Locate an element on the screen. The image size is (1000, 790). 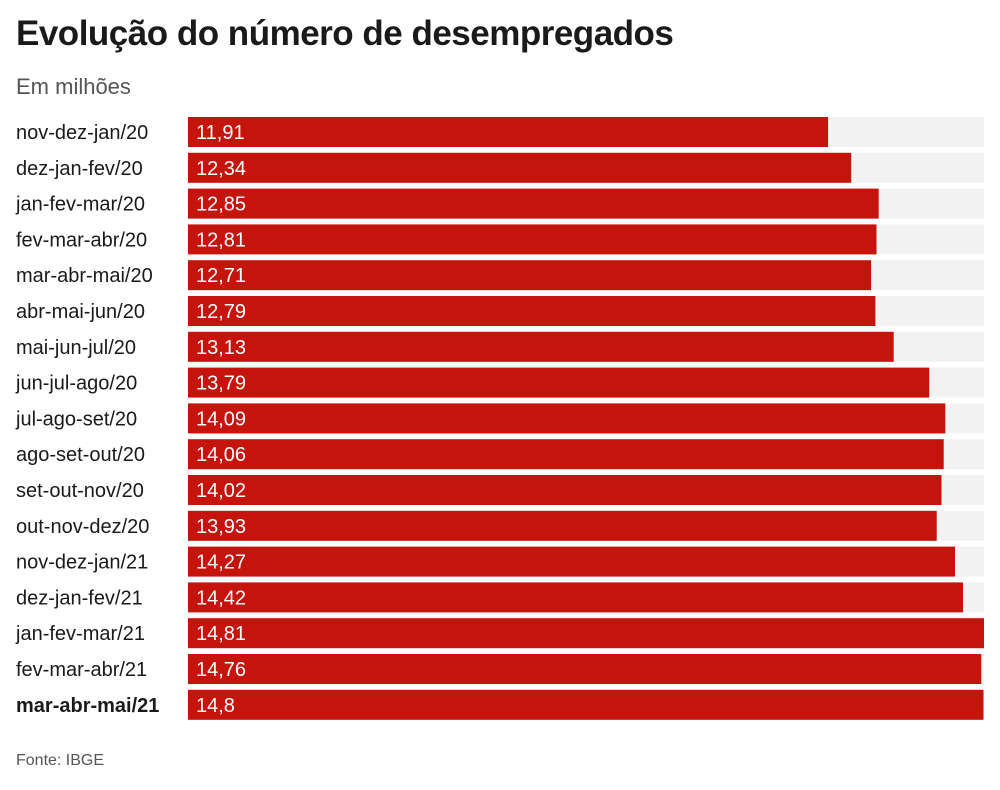
category-label: abr-mai-jun/20 is located at coordinates (80, 312).